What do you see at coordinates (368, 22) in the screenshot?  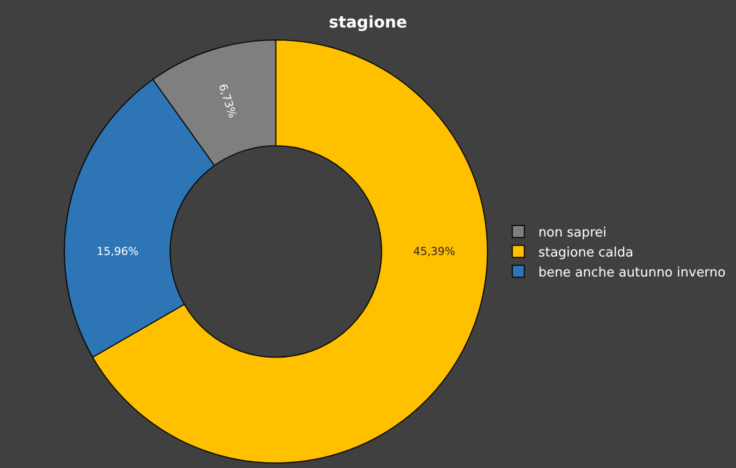 I see `chart-title: stagione` at bounding box center [368, 22].